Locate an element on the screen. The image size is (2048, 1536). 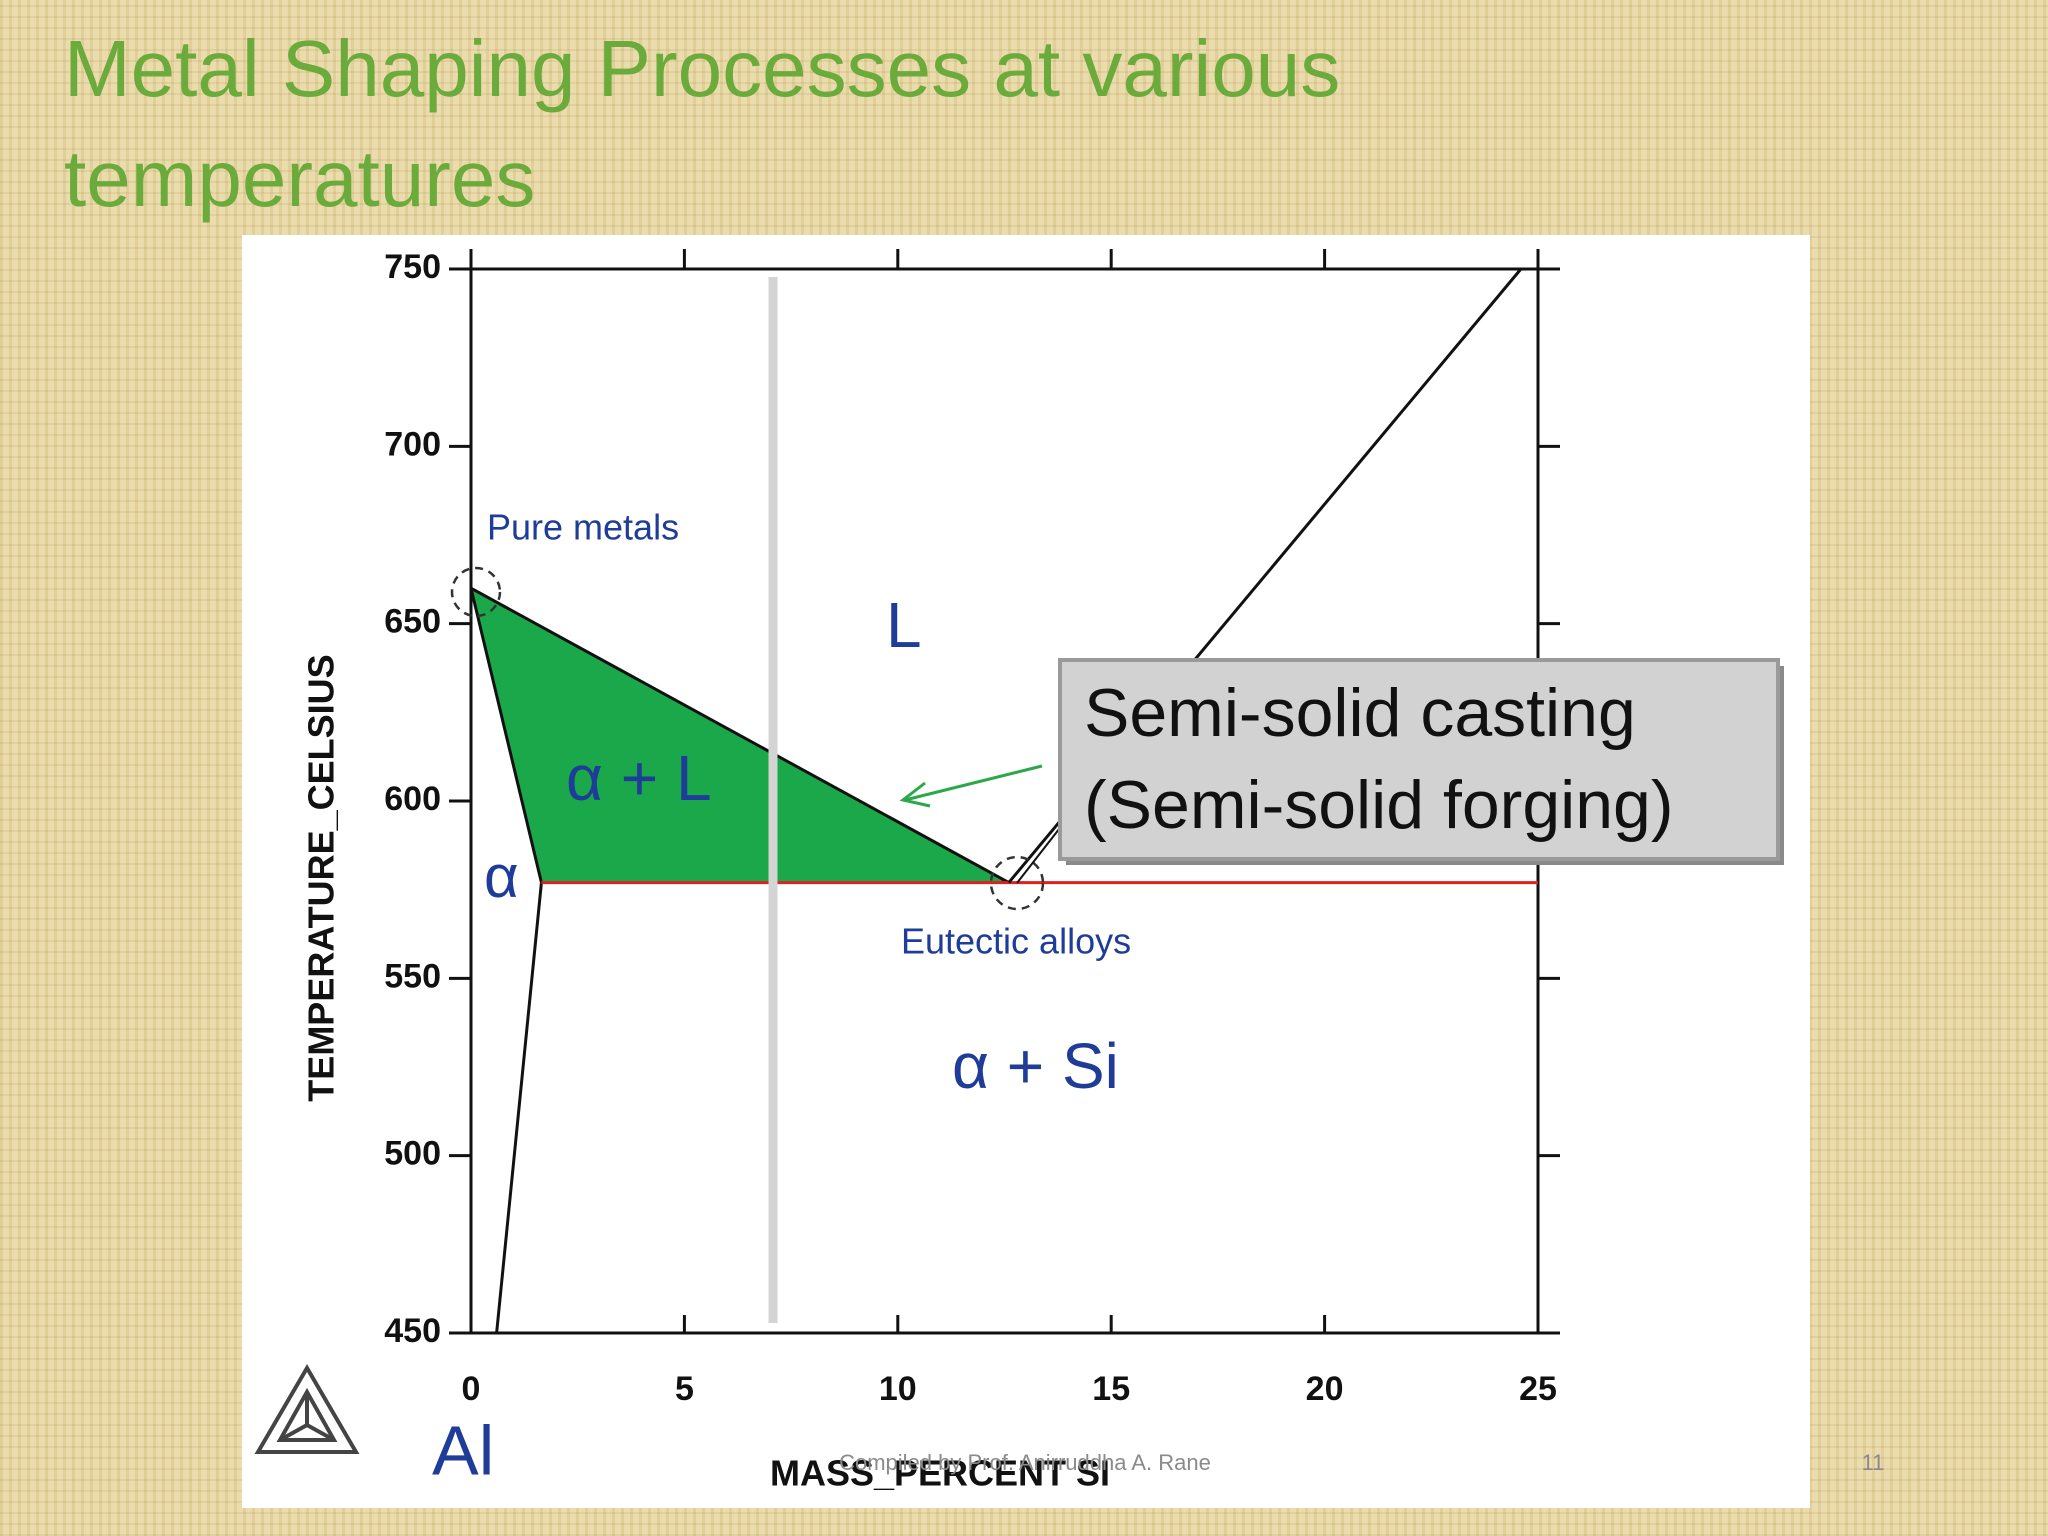
annotation: Eutectic alloys is located at coordinates (1016, 941).